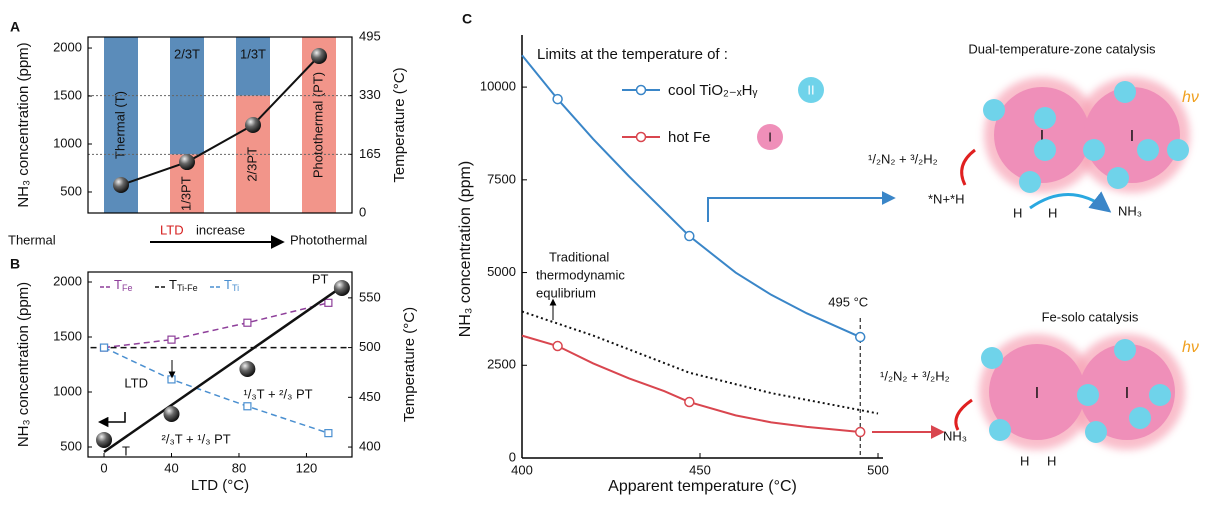 The image size is (1205, 505). Describe the element at coordinates (632, 54) in the screenshot. I see `legend-title: Limits at the temperature of :` at that location.